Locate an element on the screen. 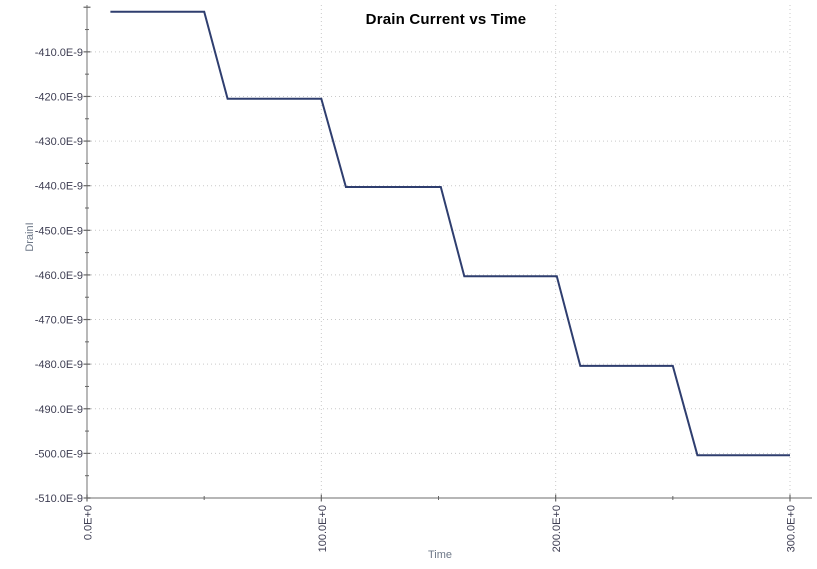 This screenshot has width=817, height=569. y-tick-label: -500.0E-9 is located at coordinates (59, 454).